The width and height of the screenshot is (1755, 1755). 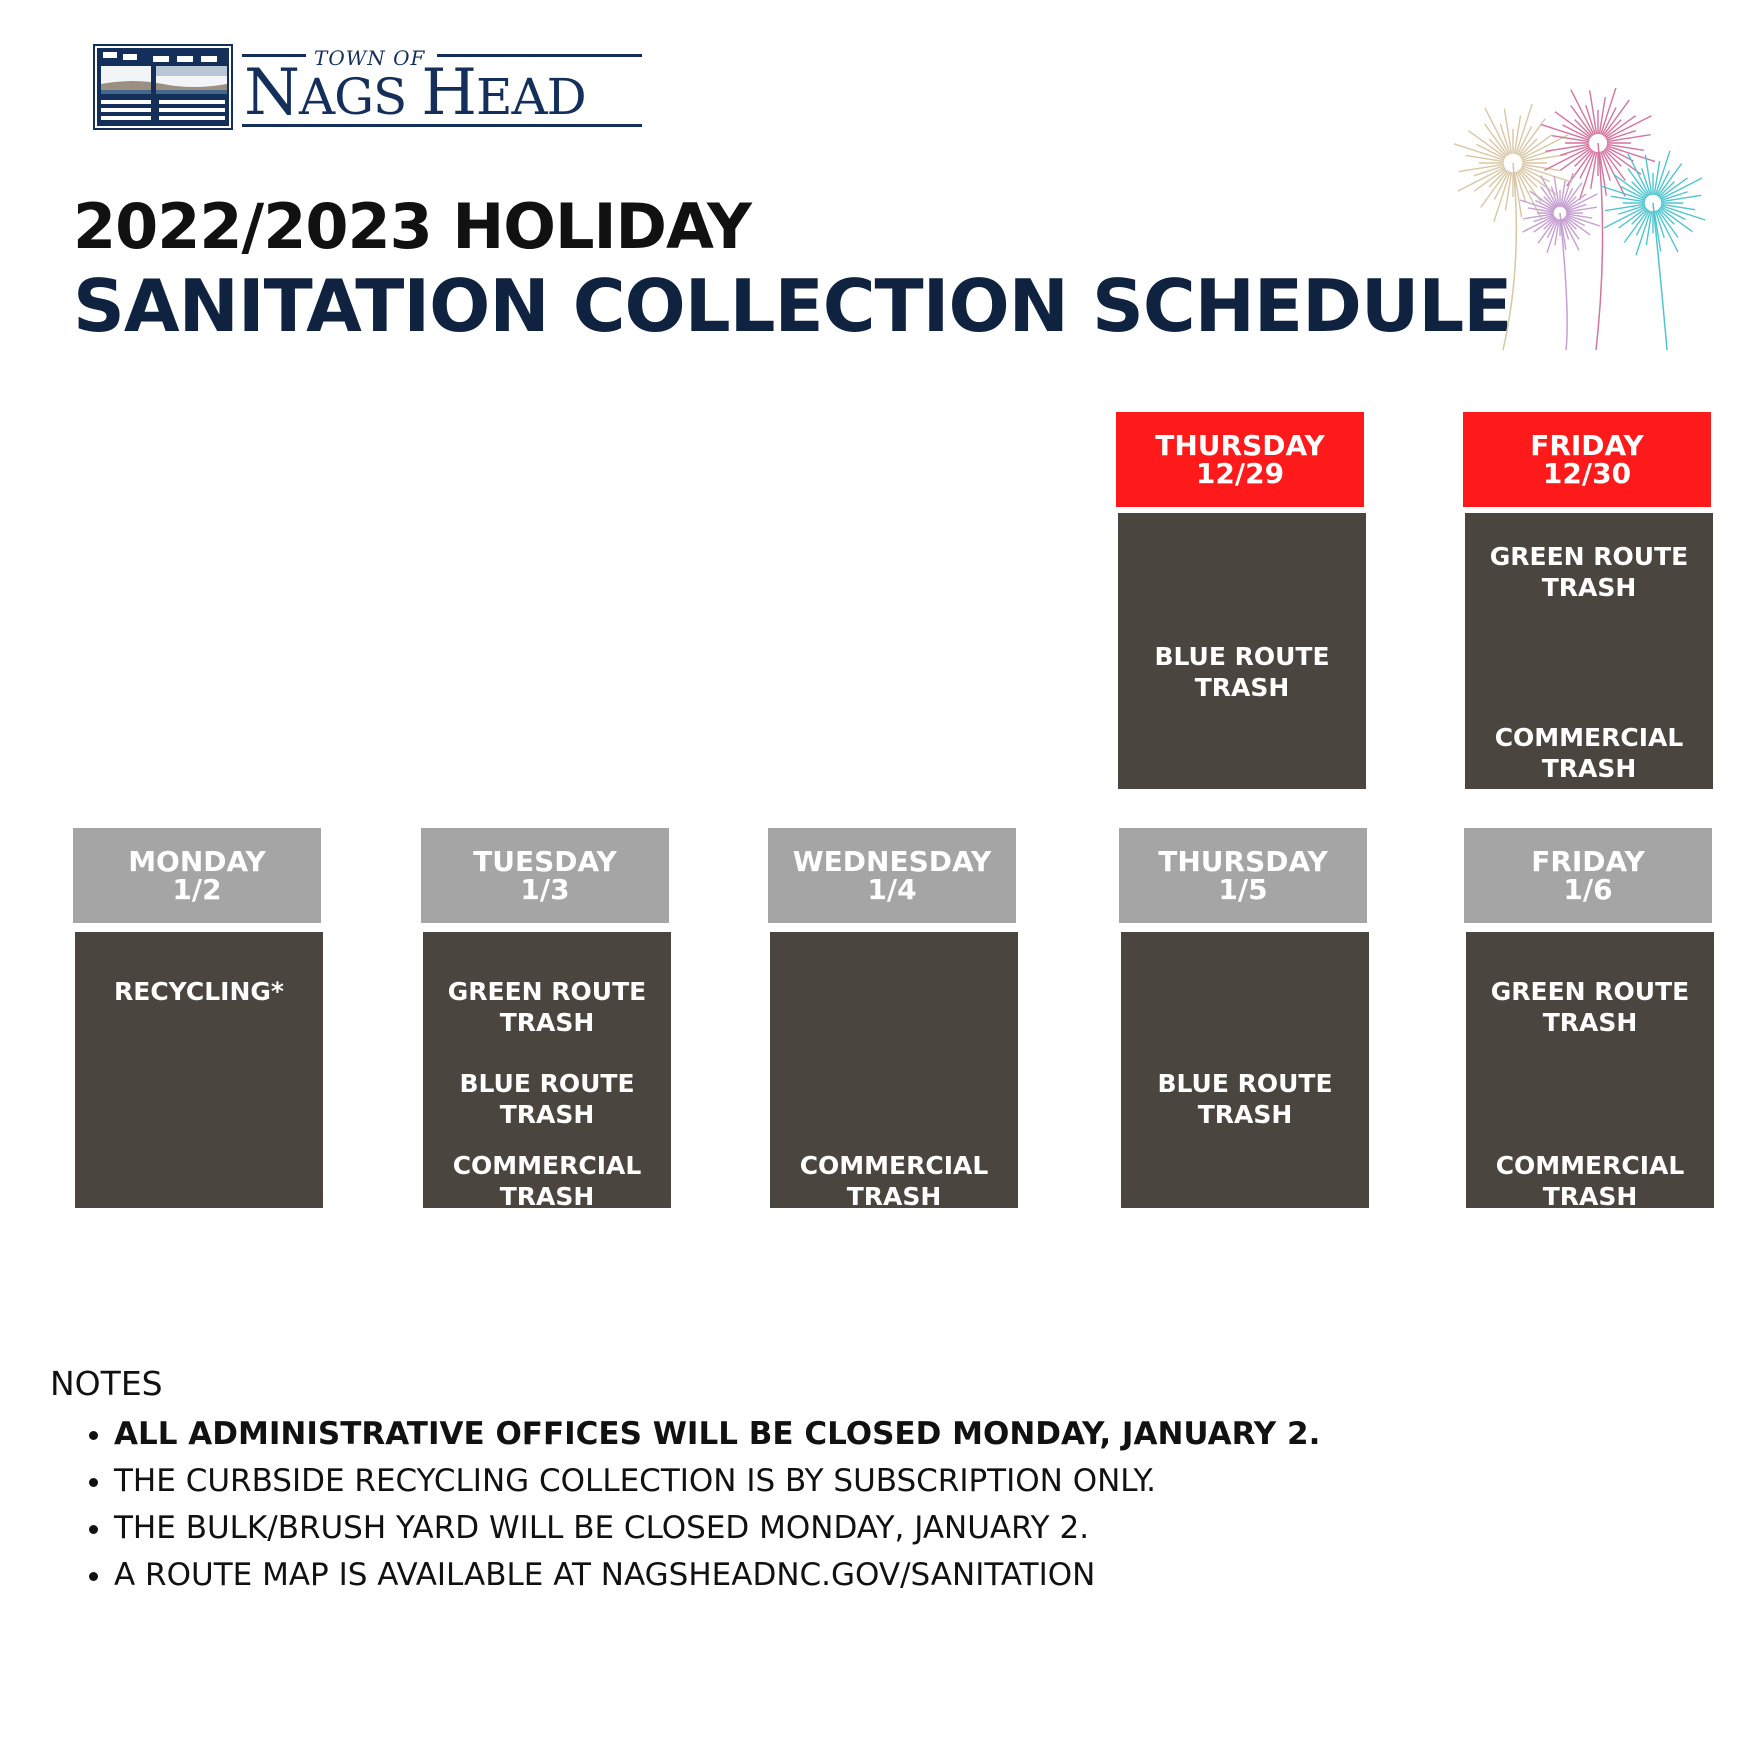 I want to click on day-header-wednesday: WEDNESDAY 1/4, so click(x=892, y=875).